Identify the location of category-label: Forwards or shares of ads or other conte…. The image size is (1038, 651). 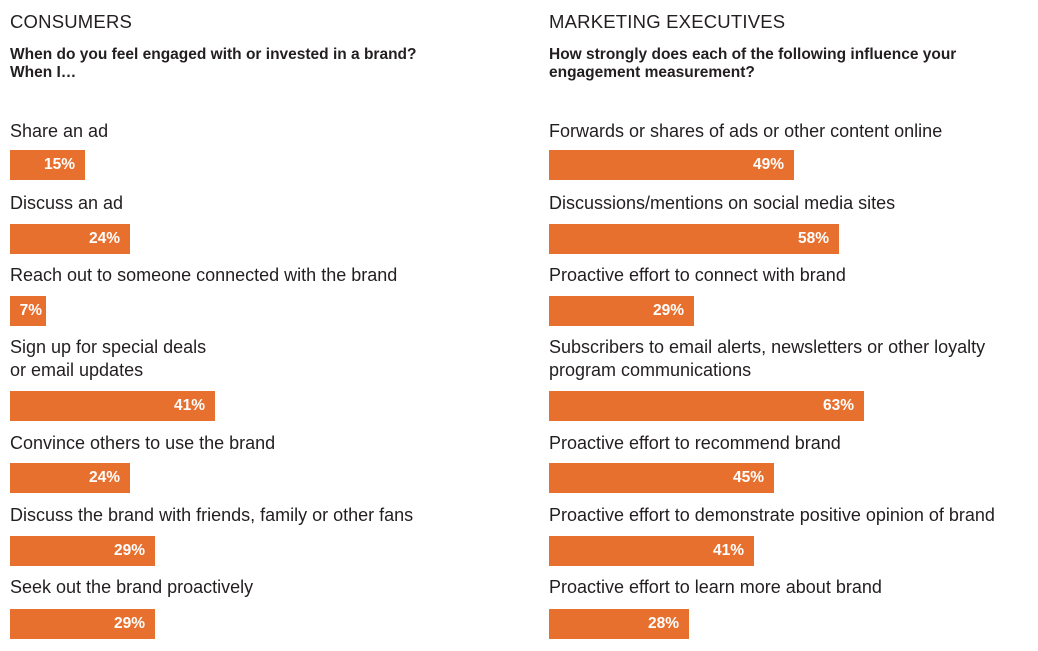
(746, 131).